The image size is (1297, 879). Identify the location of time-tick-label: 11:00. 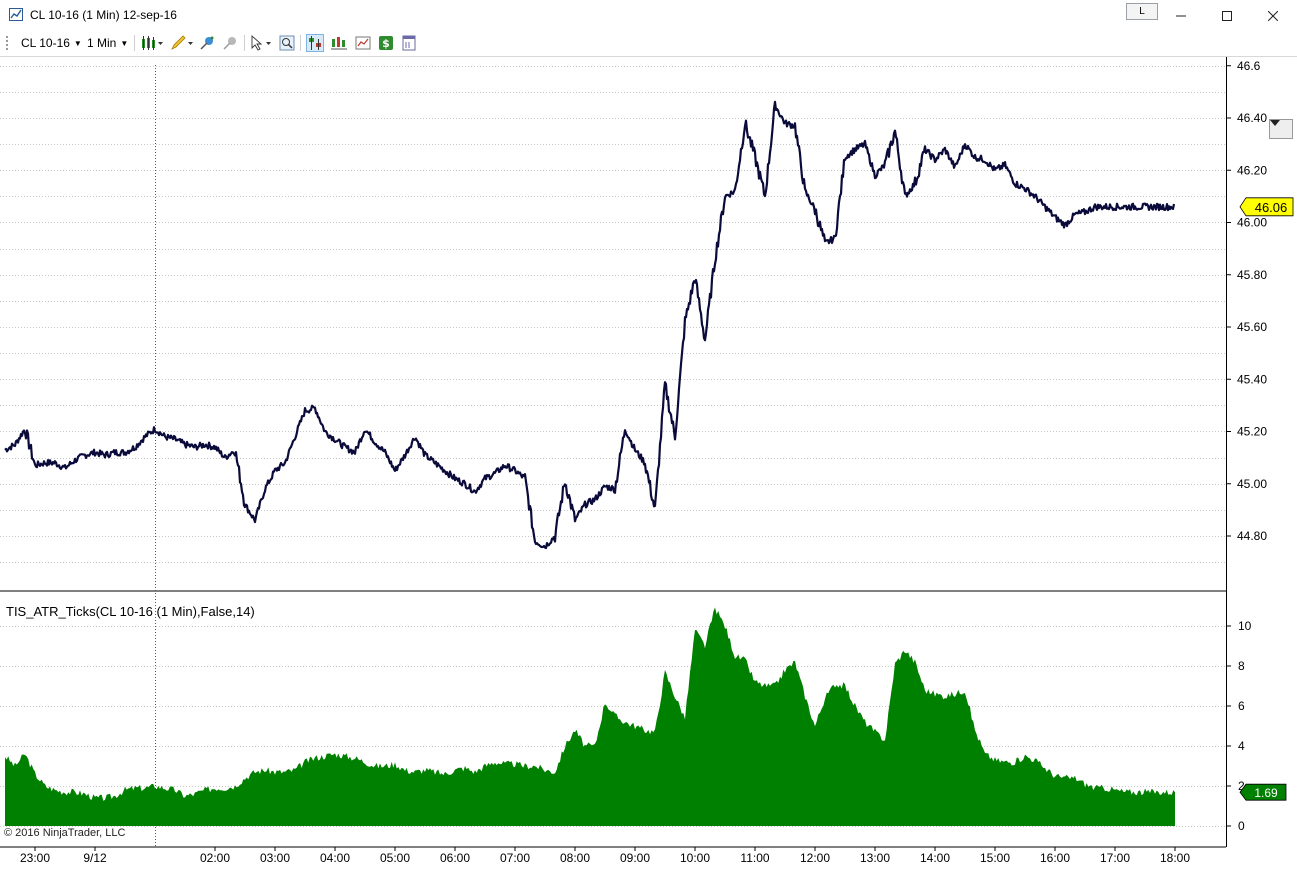
(754, 858).